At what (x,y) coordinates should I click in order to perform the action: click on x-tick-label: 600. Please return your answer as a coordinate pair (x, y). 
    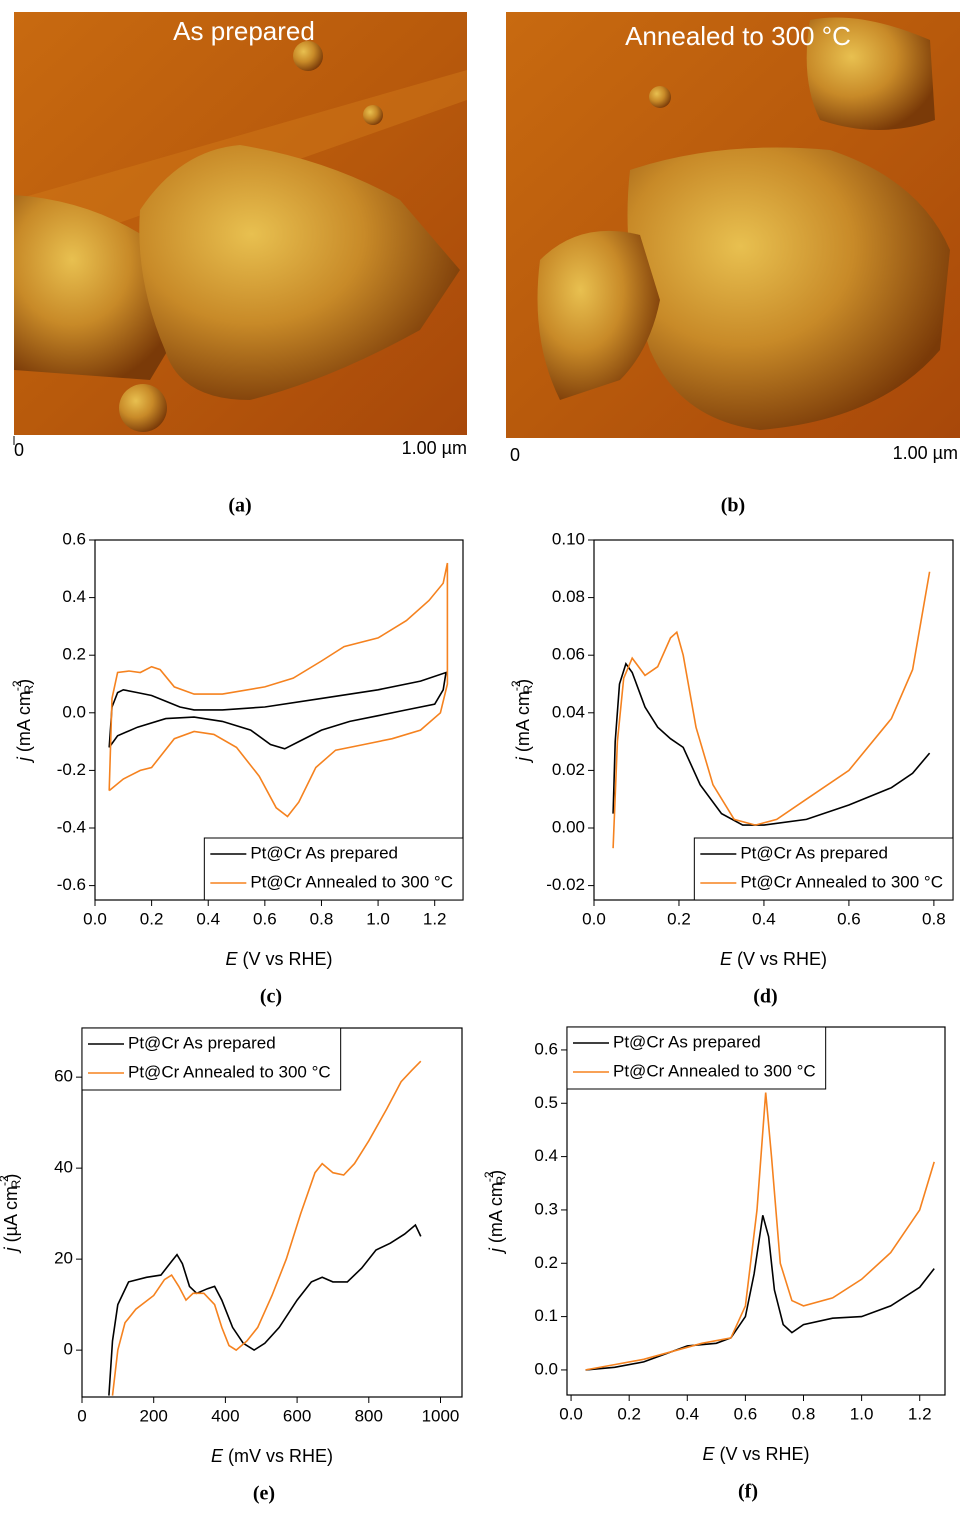
    Looking at the image, I should click on (297, 1415).